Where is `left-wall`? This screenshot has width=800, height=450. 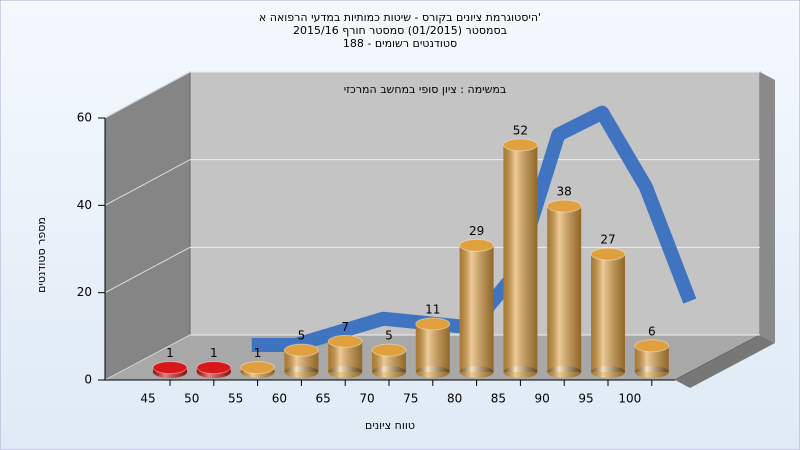
left-wall is located at coordinates (147, 226).